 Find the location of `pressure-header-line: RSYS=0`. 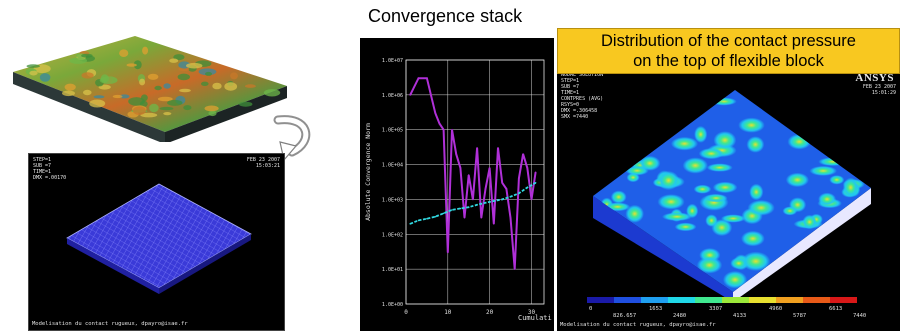

pressure-header-line: RSYS=0 is located at coordinates (570, 105).